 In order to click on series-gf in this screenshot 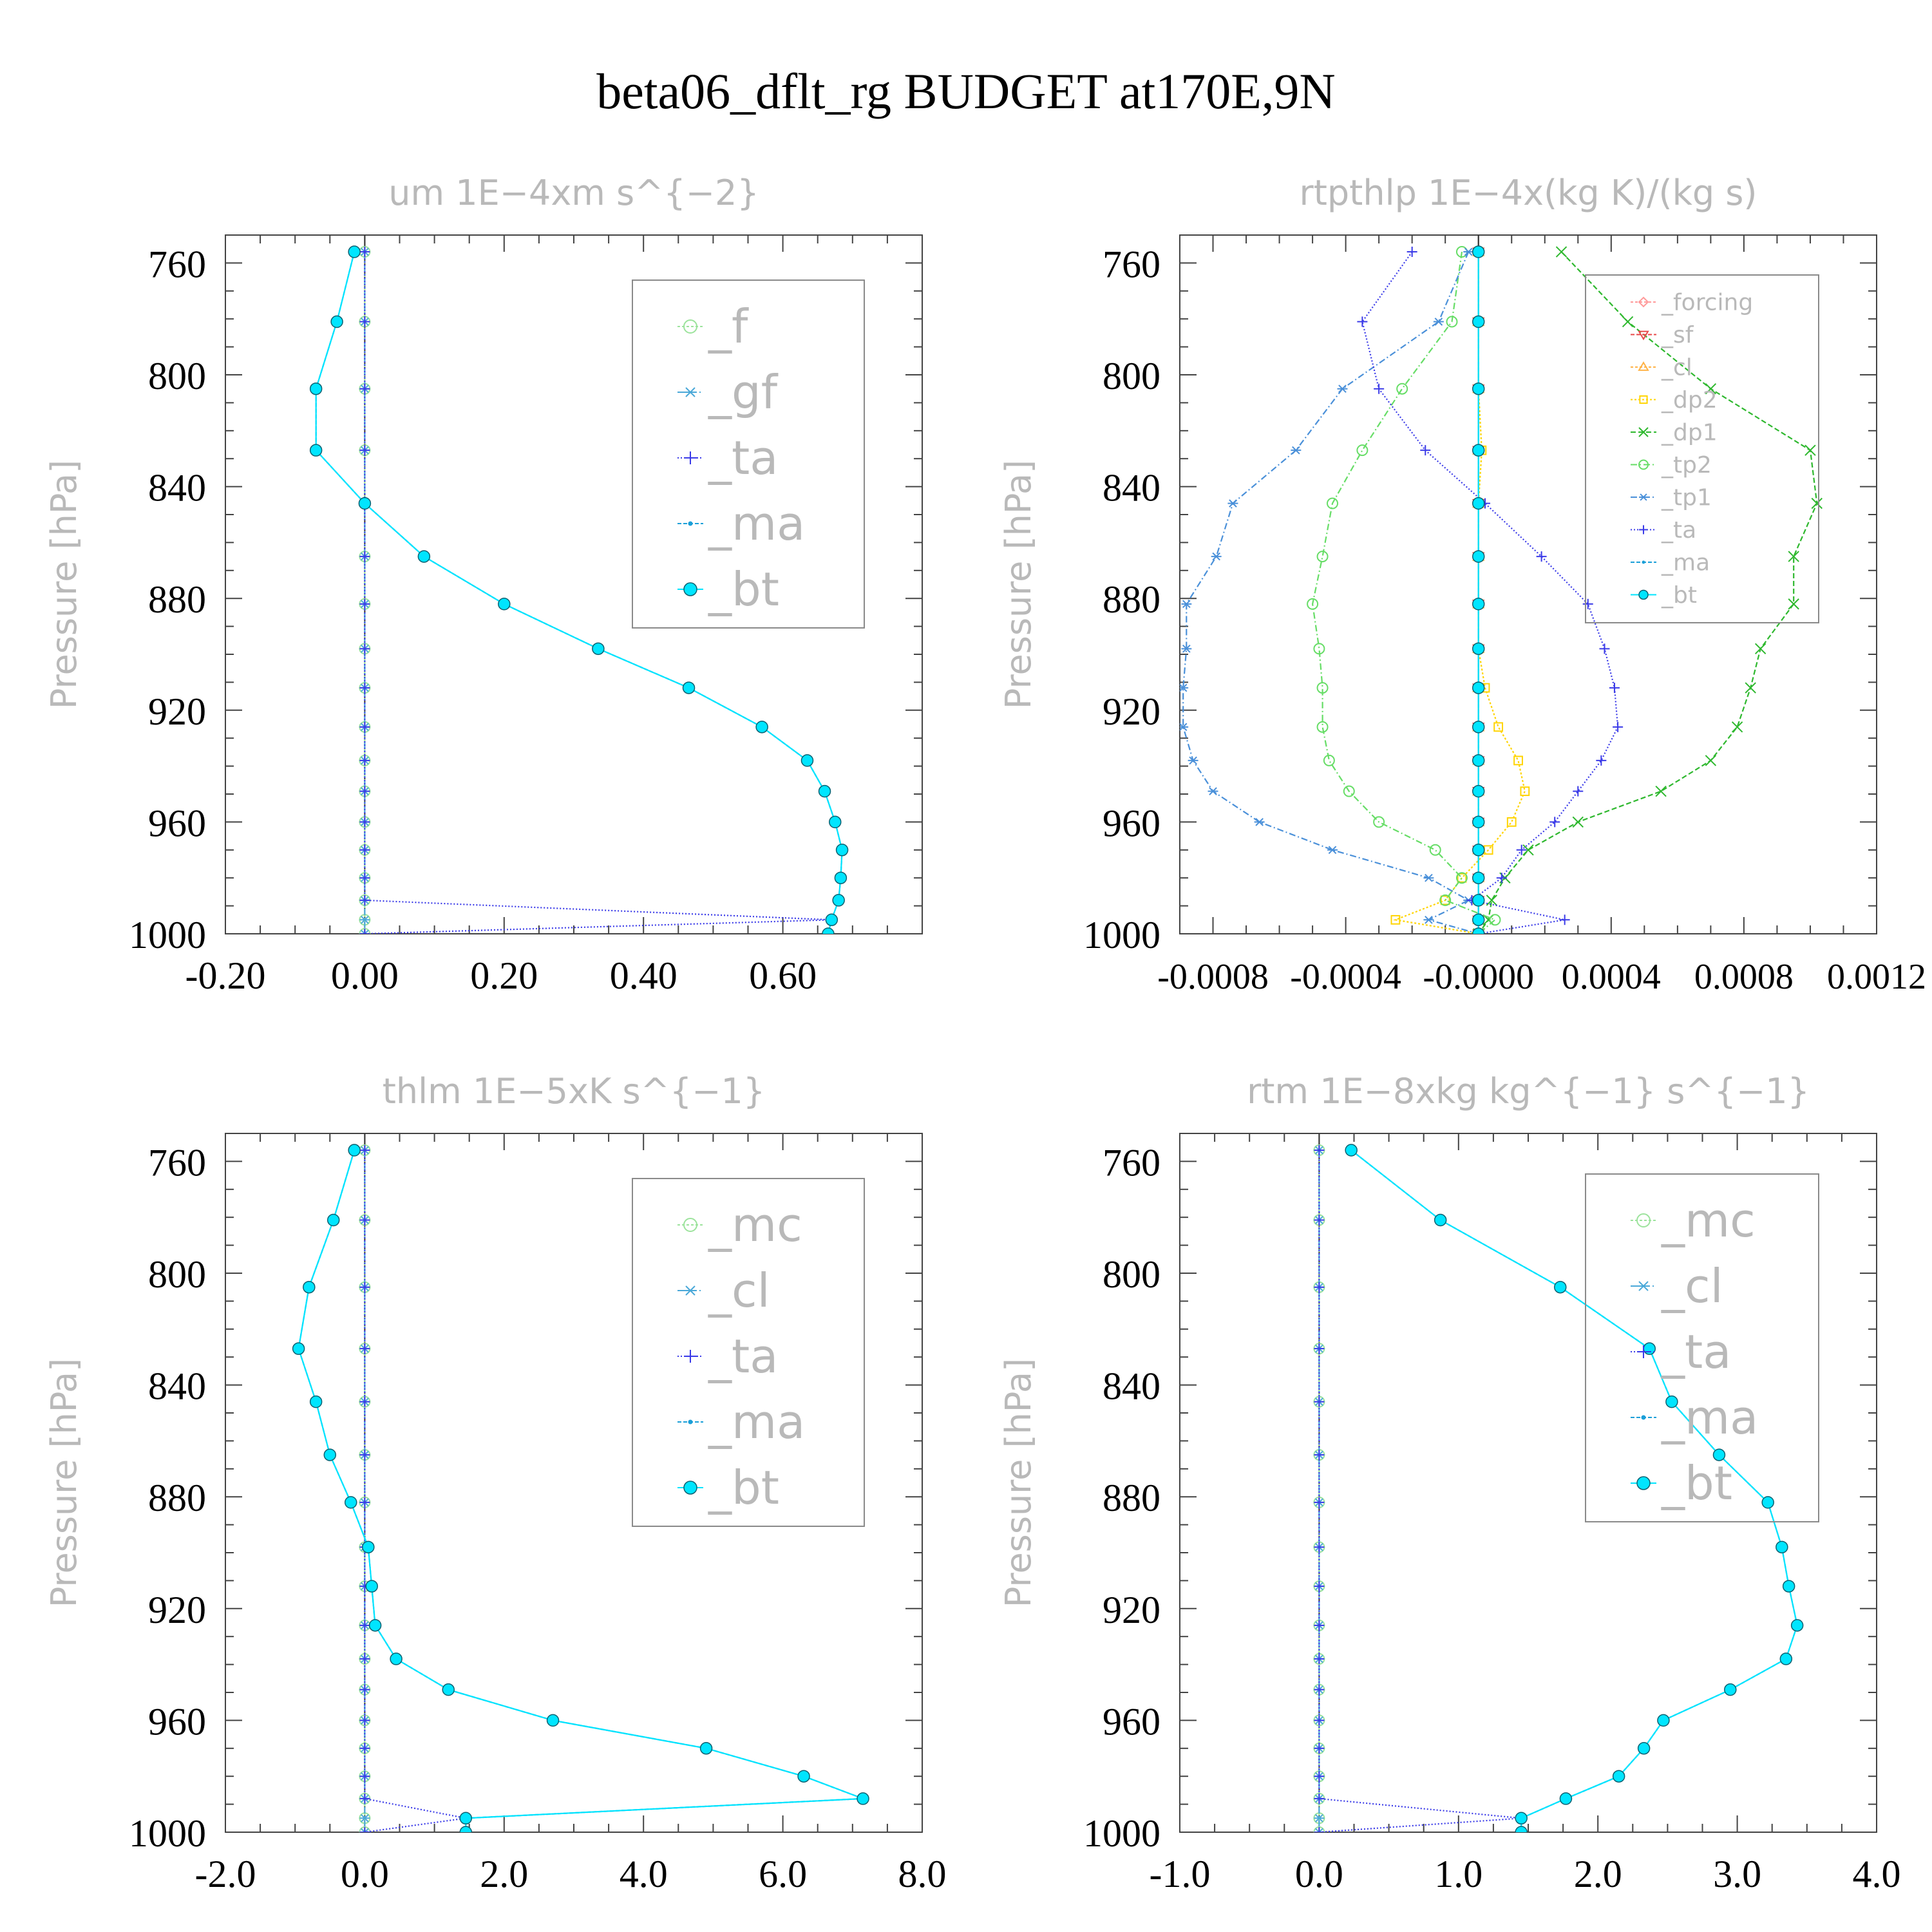, I will do `click(365, 590)`.